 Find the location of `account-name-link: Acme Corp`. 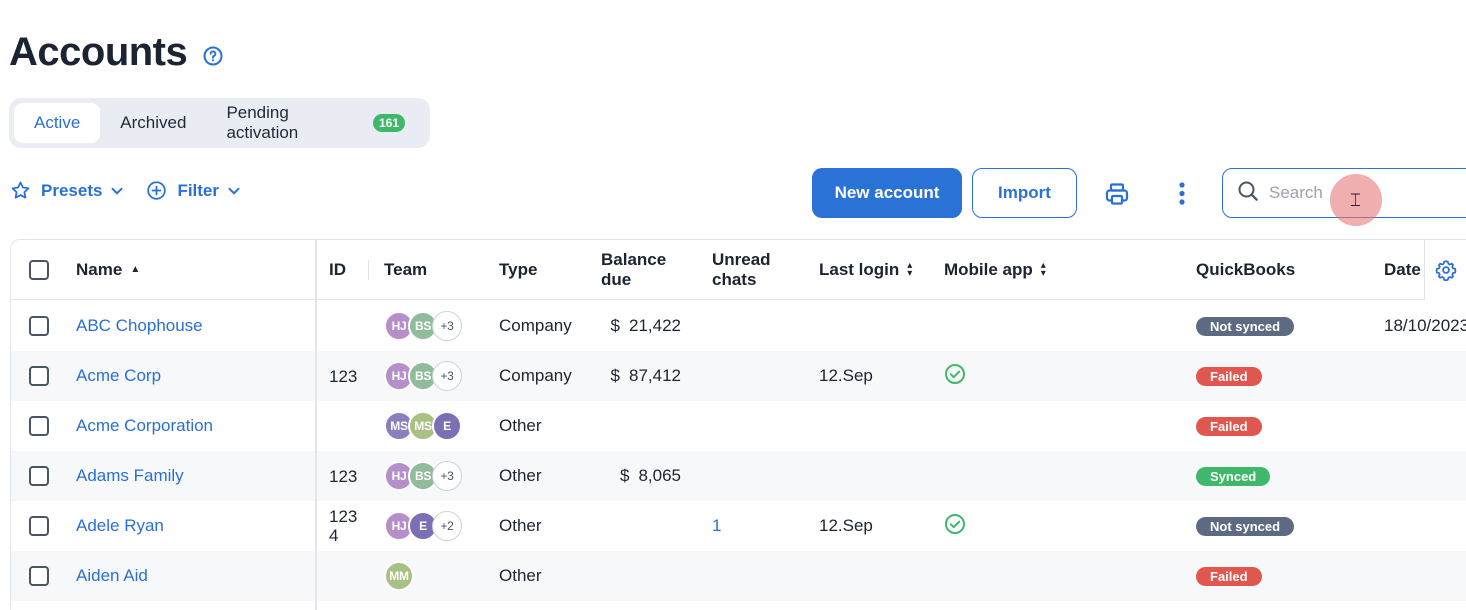

account-name-link: Acme Corp is located at coordinates (119, 375).